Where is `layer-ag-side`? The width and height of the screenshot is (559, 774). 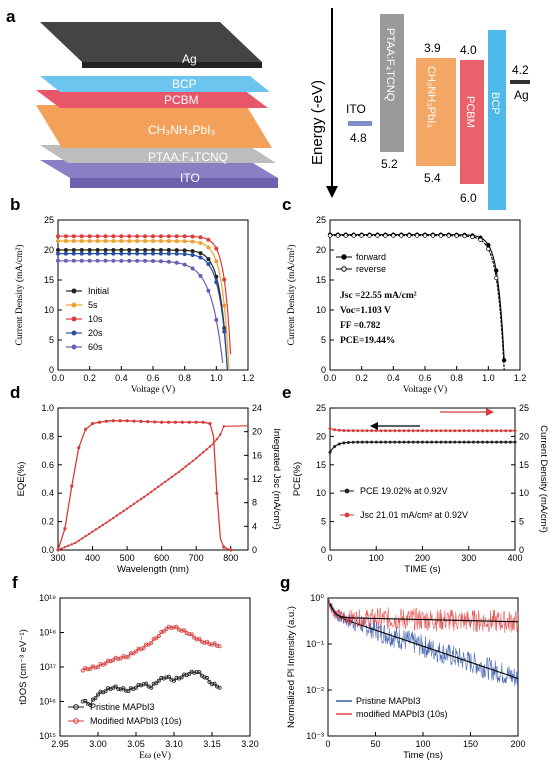 layer-ag-side is located at coordinates (172, 65).